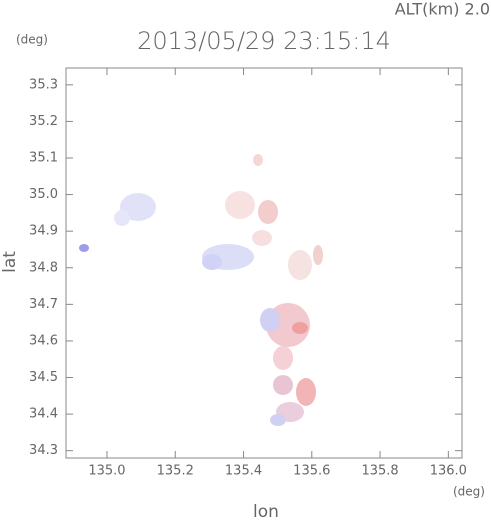 This screenshot has height=521, width=491. I want to click on y-tick-label: 34.4, so click(43, 414).